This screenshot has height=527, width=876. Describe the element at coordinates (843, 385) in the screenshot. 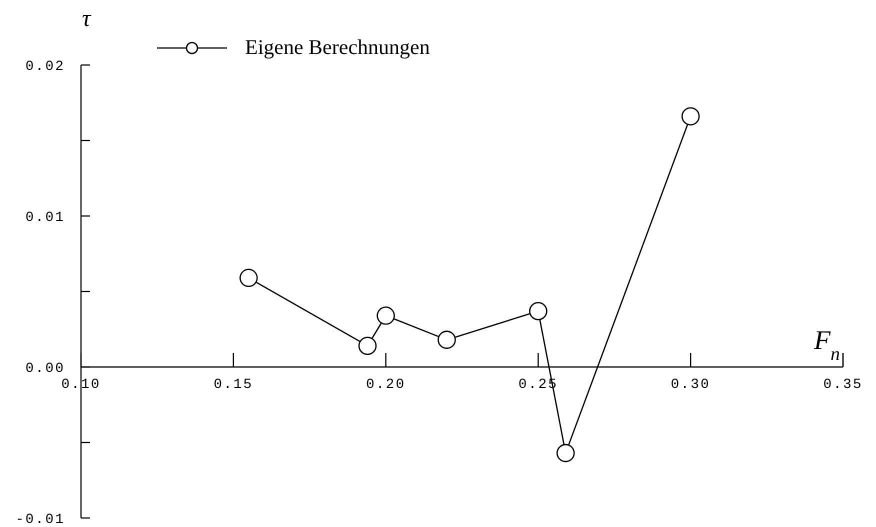

I see `x-tick-label: 0.35` at that location.